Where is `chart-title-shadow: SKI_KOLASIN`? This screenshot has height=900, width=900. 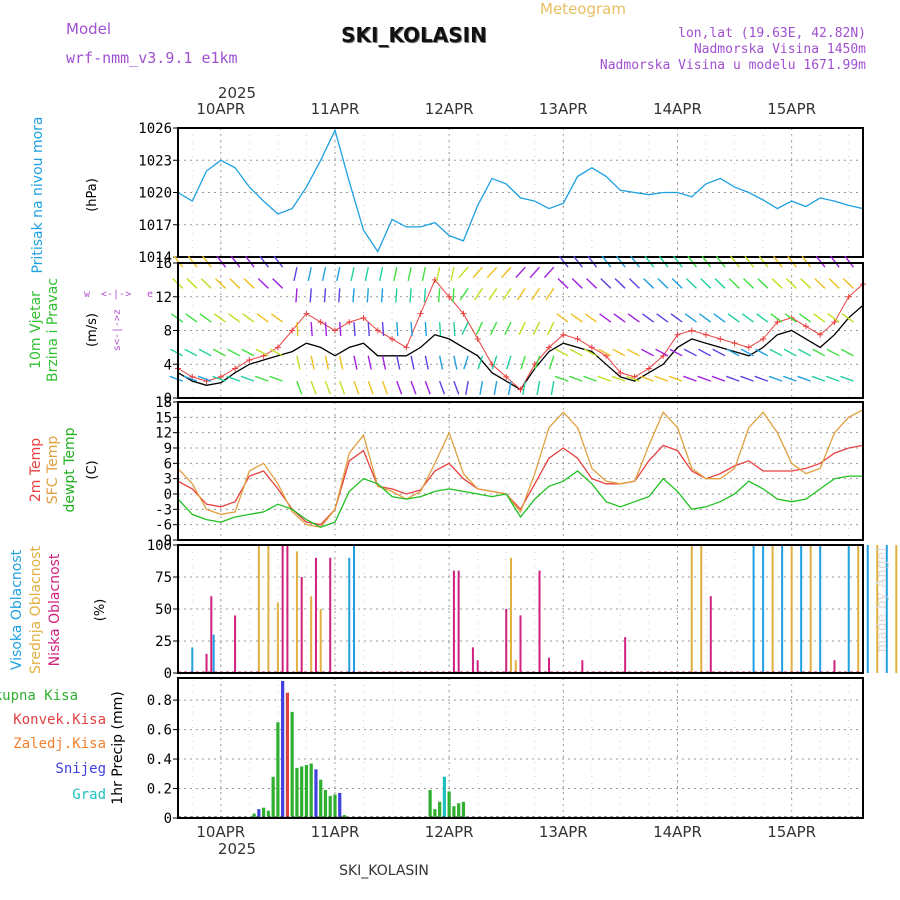 chart-title-shadow: SKI_KOLASIN is located at coordinates (414, 35).